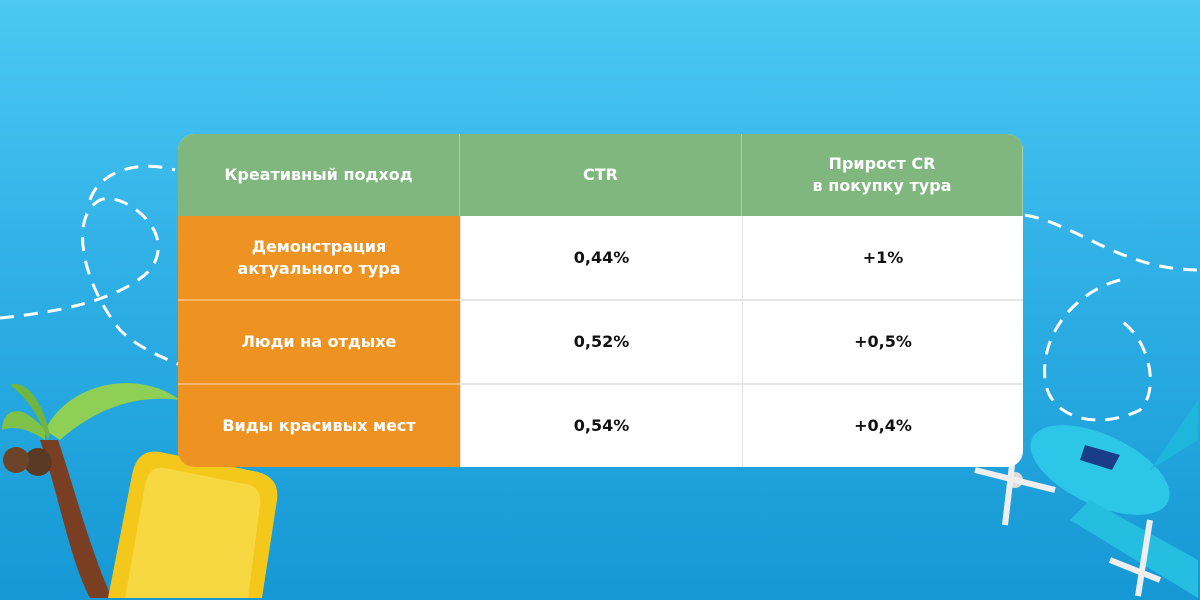 The image size is (1200, 600). Describe the element at coordinates (132, 182) in the screenshot. I see `dashed-flight-path-top` at that location.